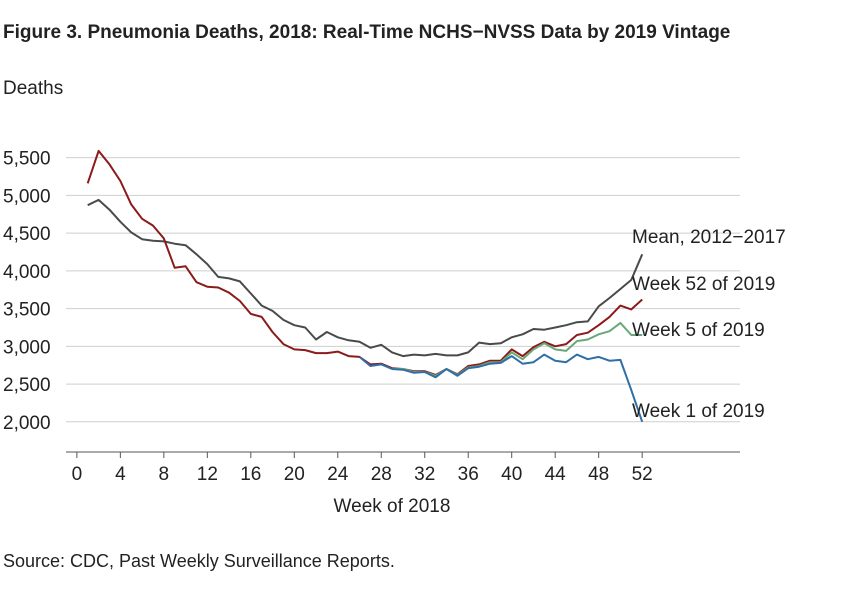  I want to click on x-tick-label: 40, so click(511, 474).